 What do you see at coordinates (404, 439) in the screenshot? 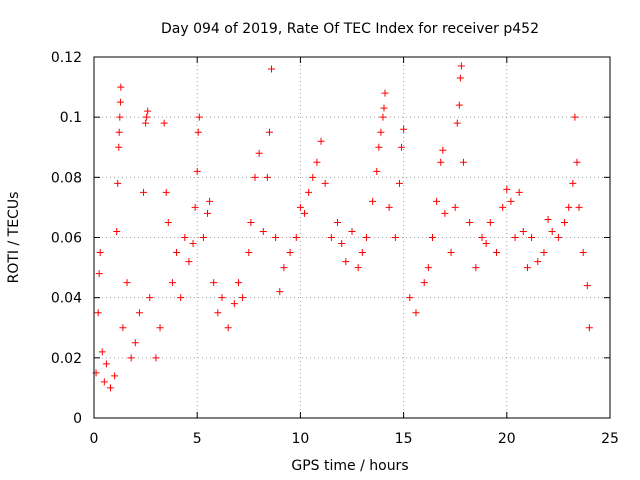
I see `x-tick-label: 15` at bounding box center [404, 439].